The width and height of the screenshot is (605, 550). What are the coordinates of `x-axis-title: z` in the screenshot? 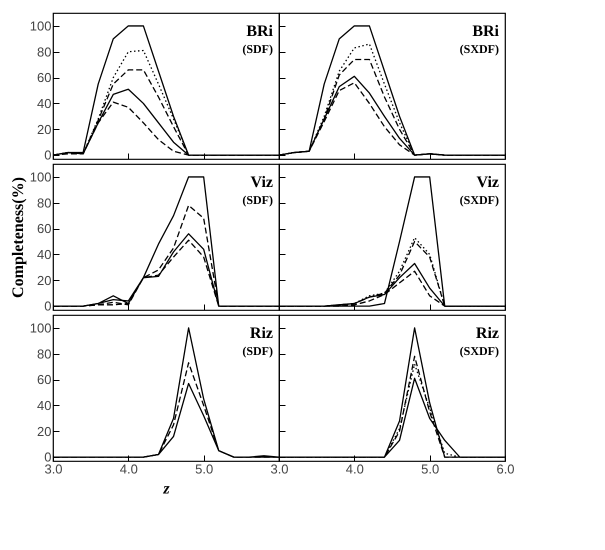 It's located at (166, 489).